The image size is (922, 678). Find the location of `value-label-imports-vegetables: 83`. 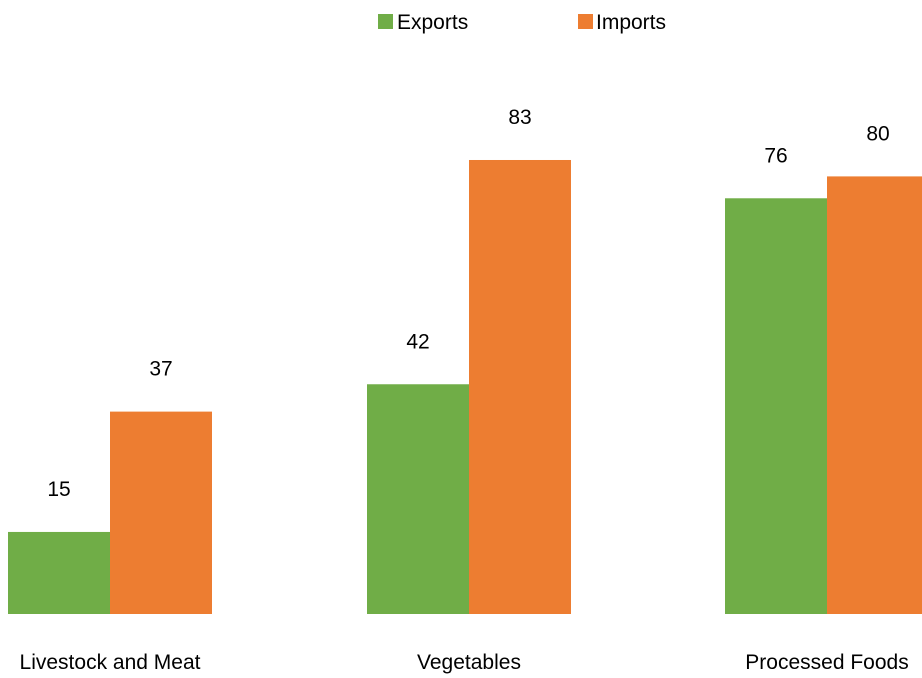

value-label-imports-vegetables: 83 is located at coordinates (519, 117).